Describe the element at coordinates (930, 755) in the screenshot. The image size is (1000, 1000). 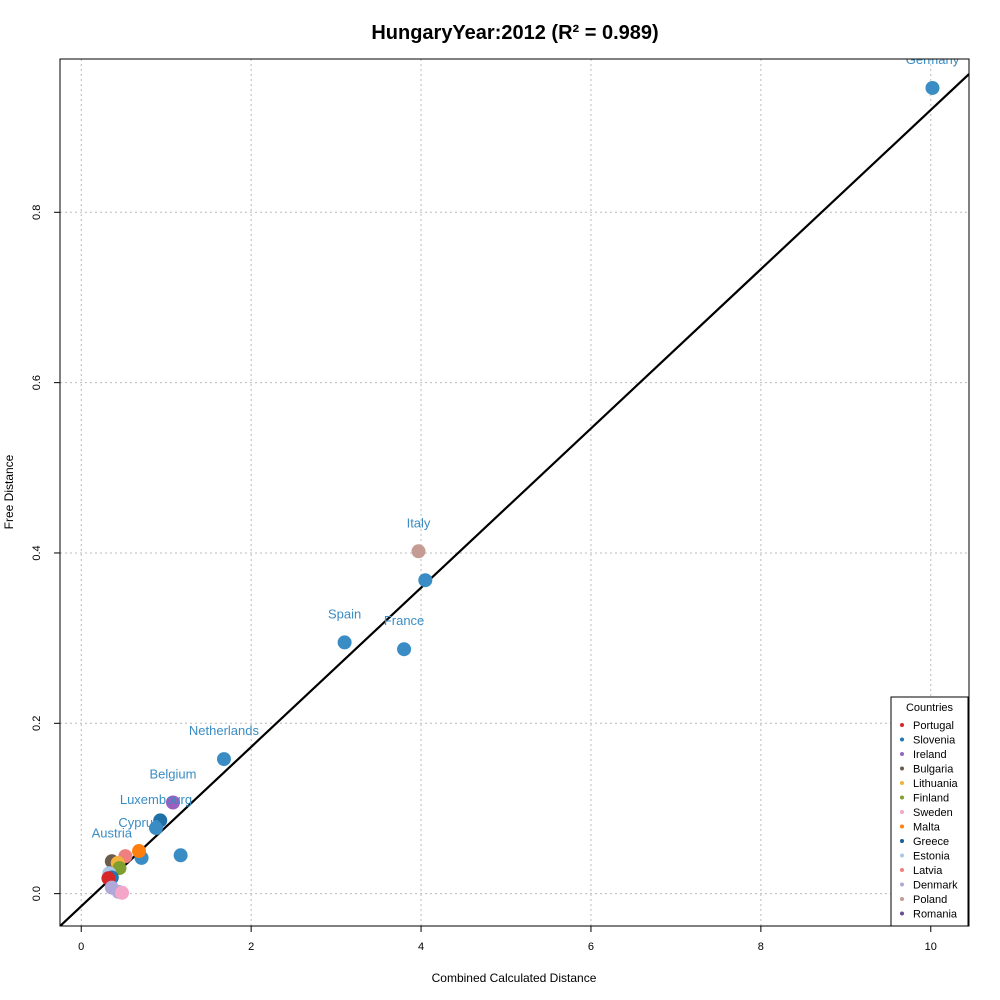
I see `legend-entry-label: Ireland` at that location.